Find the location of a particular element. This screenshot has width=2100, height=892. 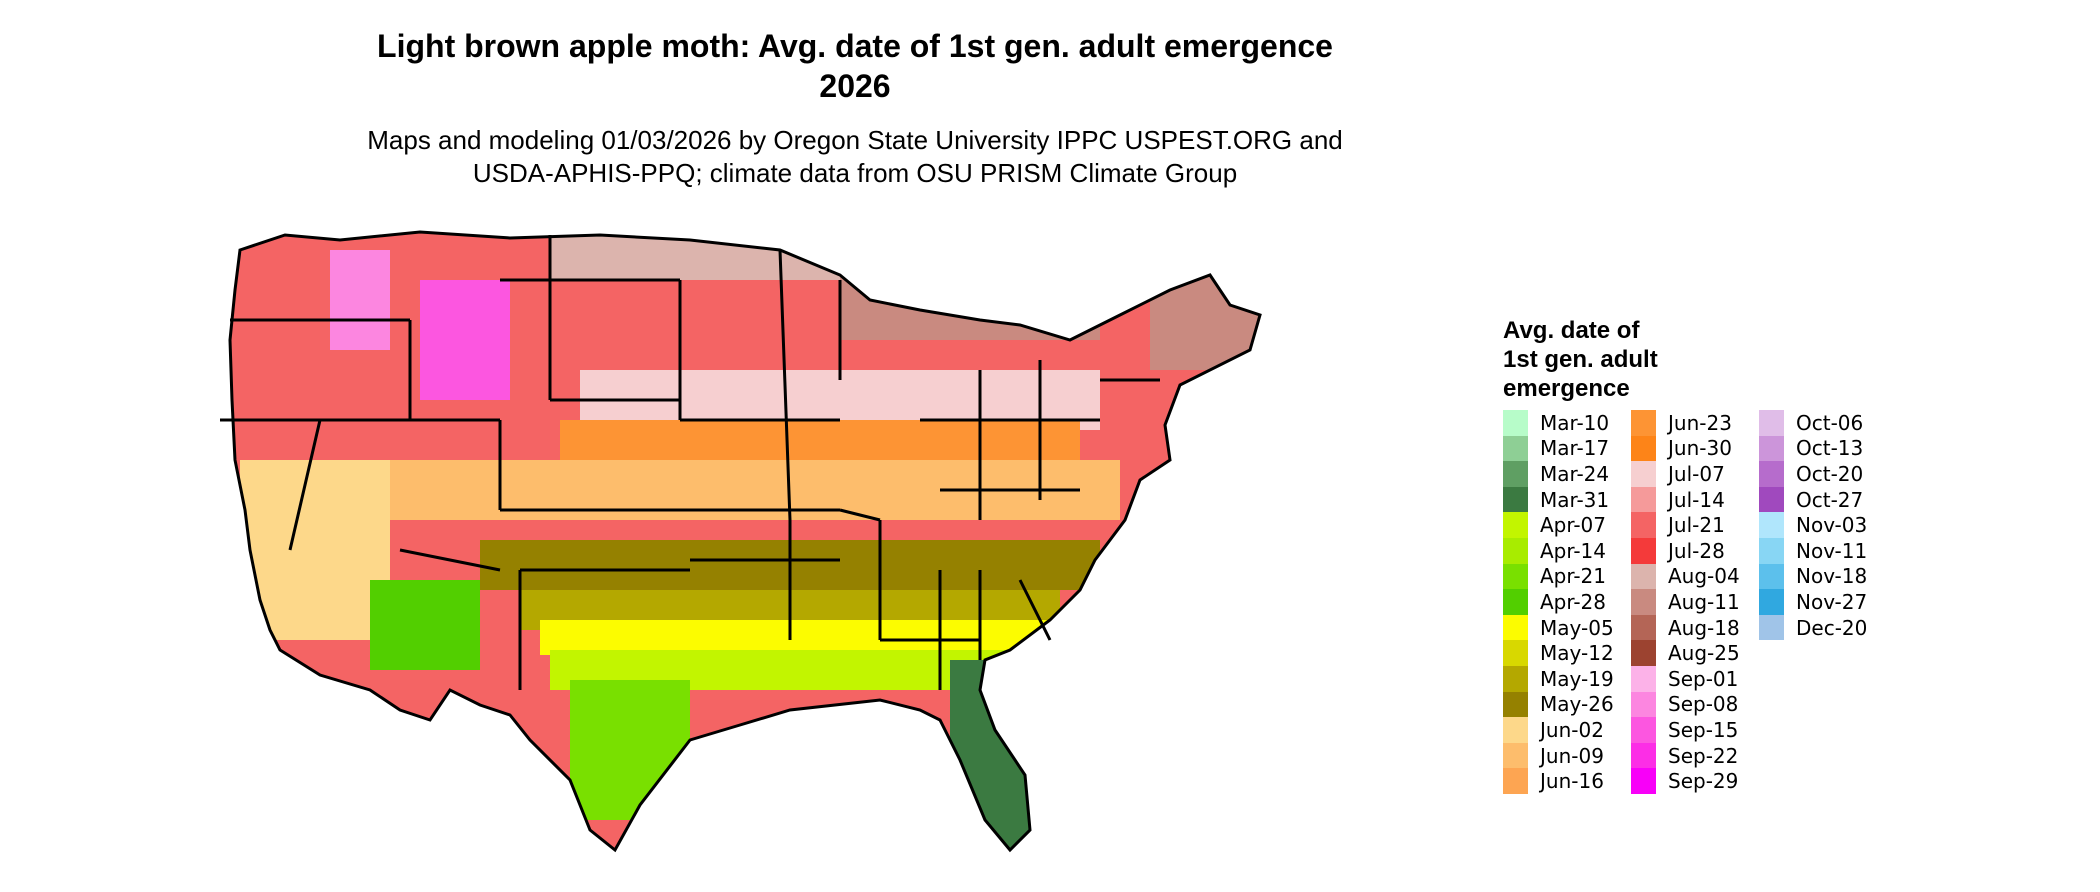

legend-label: Sep-15 is located at coordinates (1703, 729).